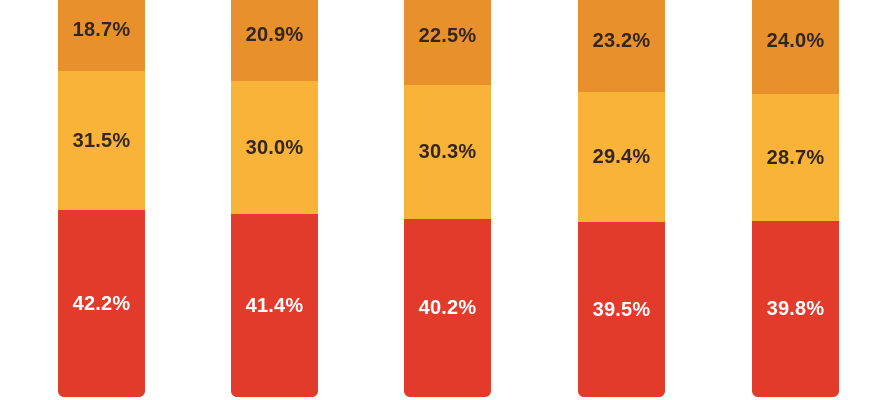  I want to click on bar-segment-bottom-red-segment: 40.2%, so click(447, 308).